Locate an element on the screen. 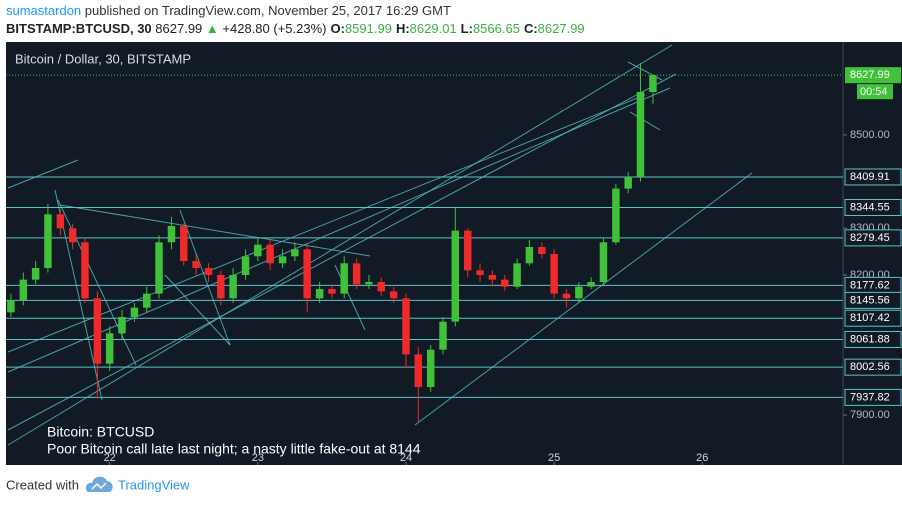  level-label: 8409.91 is located at coordinates (870, 177).